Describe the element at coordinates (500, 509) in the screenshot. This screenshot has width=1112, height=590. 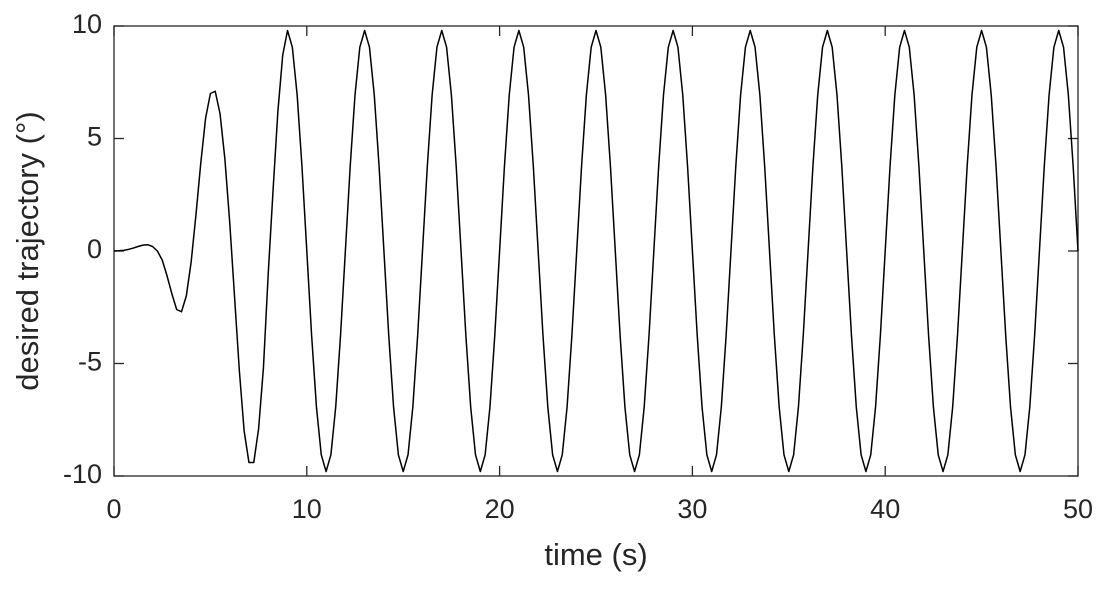
I see `x-tick-label: 20` at that location.